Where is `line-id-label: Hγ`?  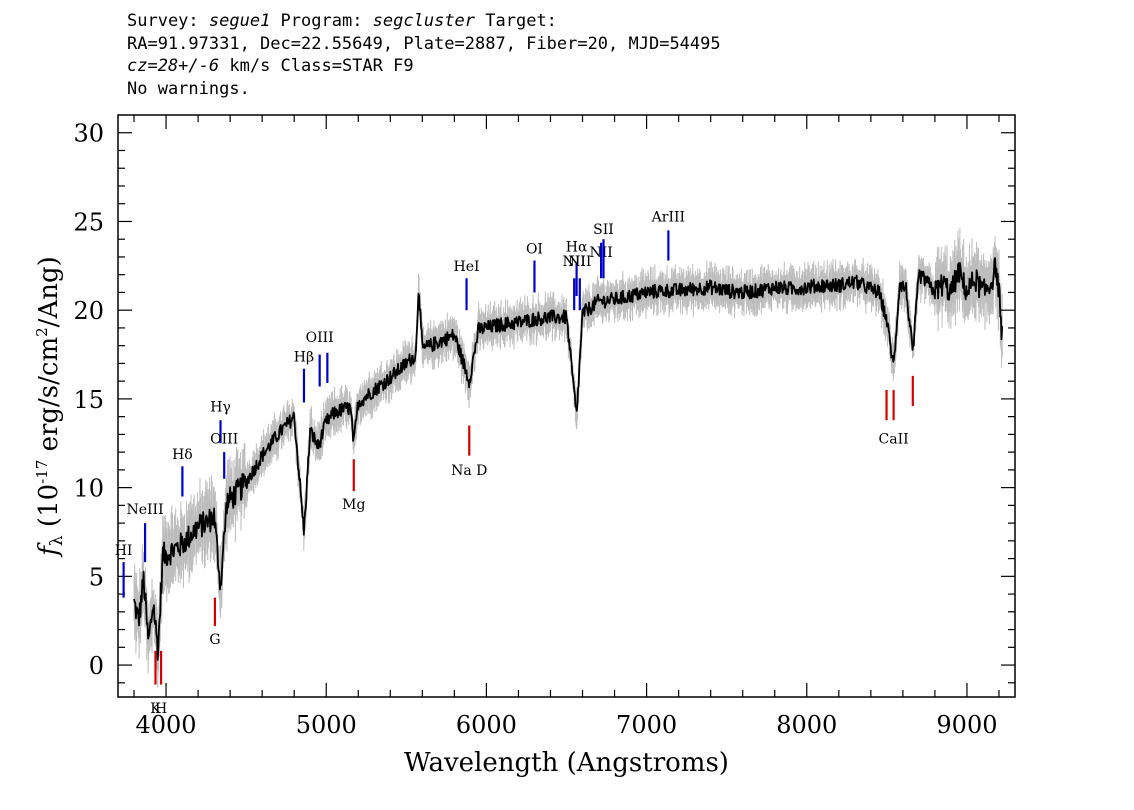 line-id-label: Hγ is located at coordinates (220, 407).